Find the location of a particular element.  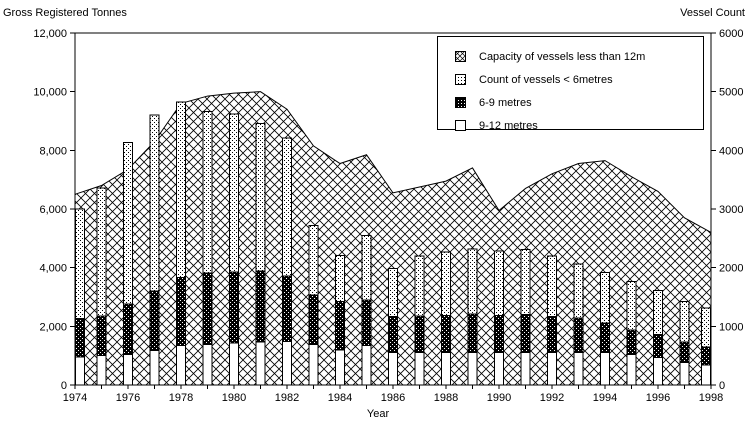

bar-count-lt6m-1984 is located at coordinates (340, 278).